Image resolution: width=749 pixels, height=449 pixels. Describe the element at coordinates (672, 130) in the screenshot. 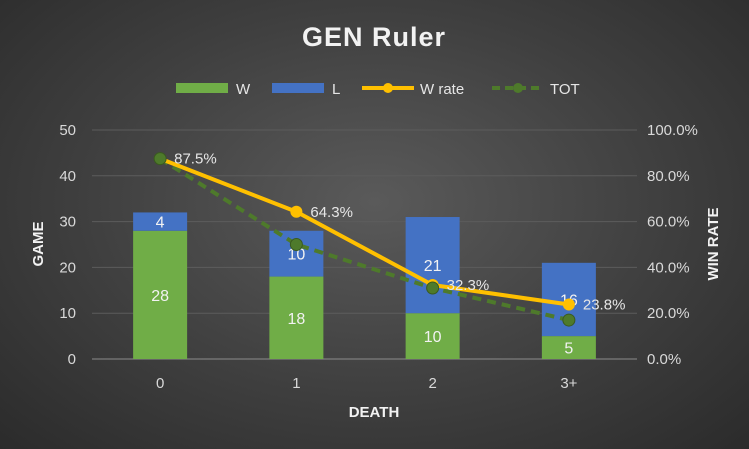

I see `y2-tick-label: 100.0%` at that location.